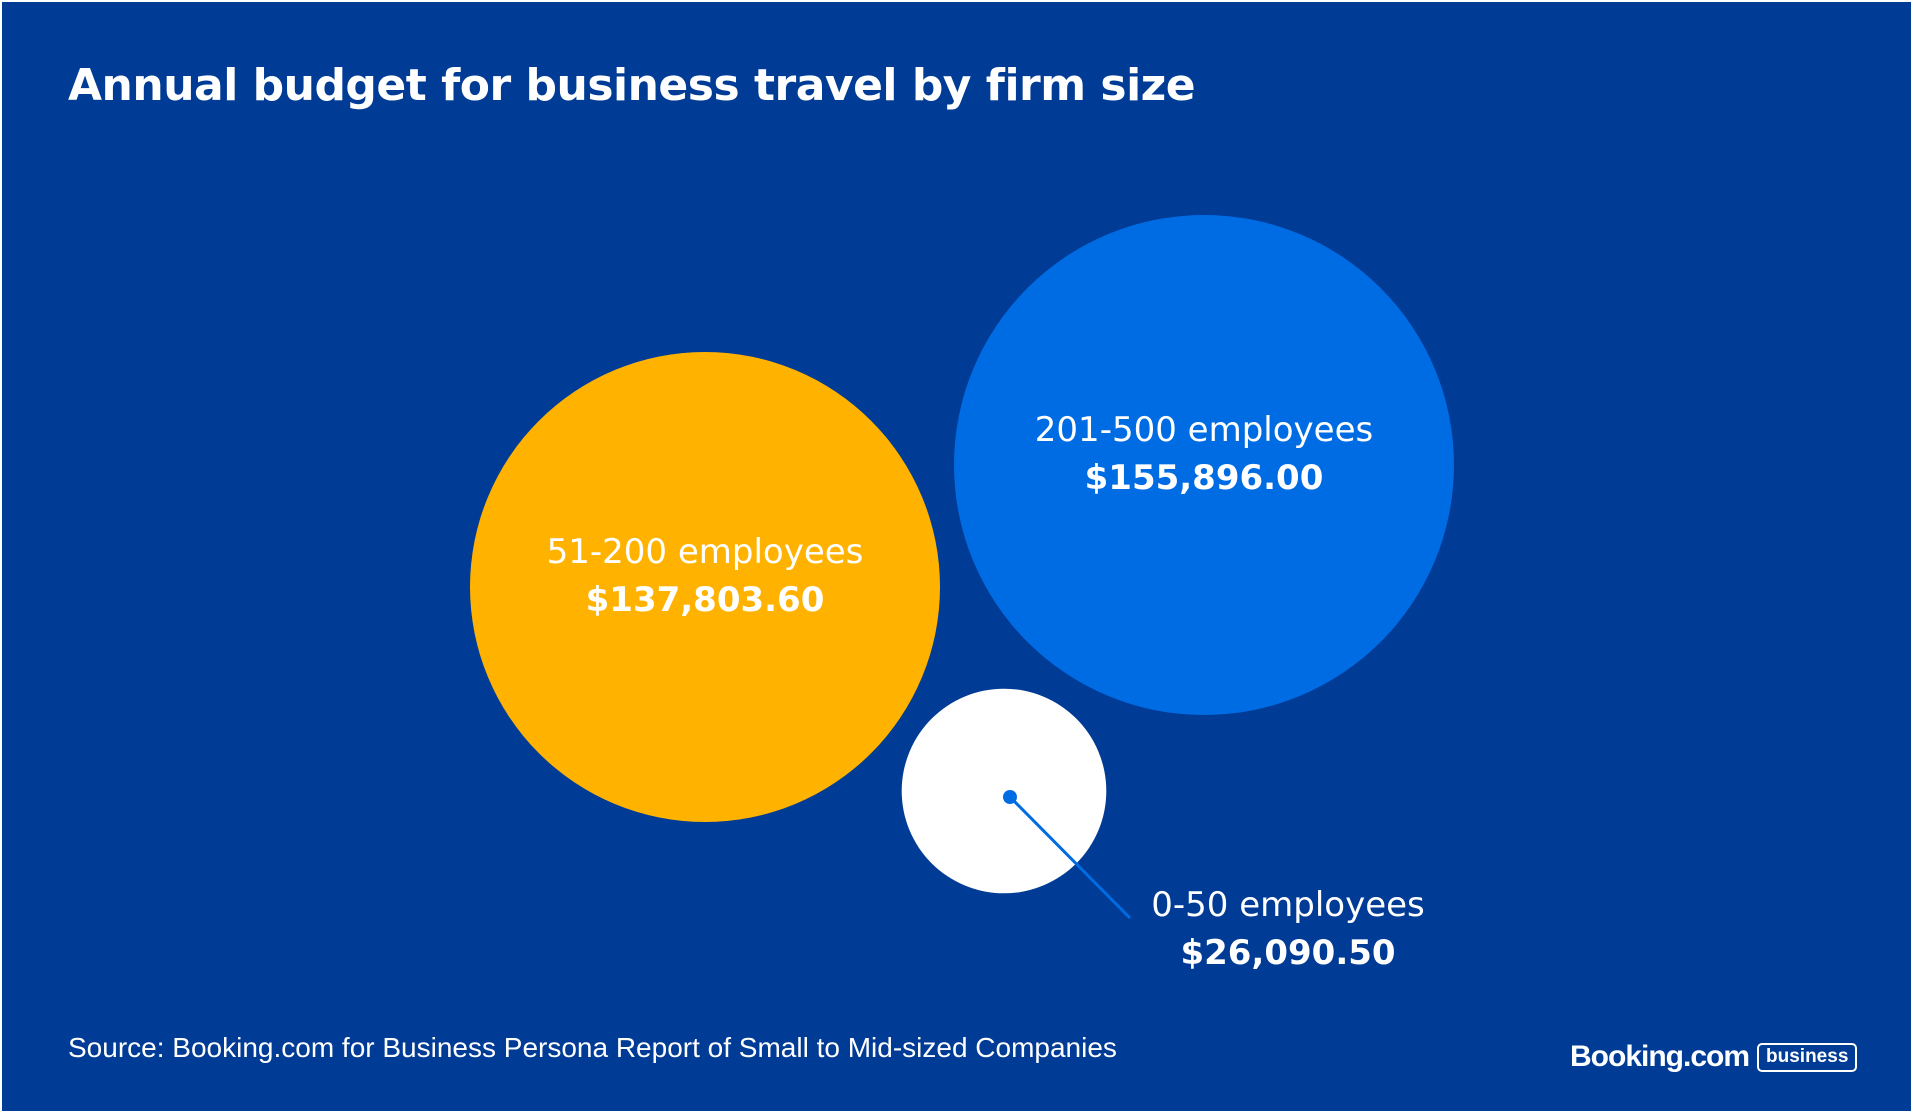 This screenshot has height=1113, width=1913. Describe the element at coordinates (1204, 478) in the screenshot. I see `bubble-value-label: $155,896.00` at that location.